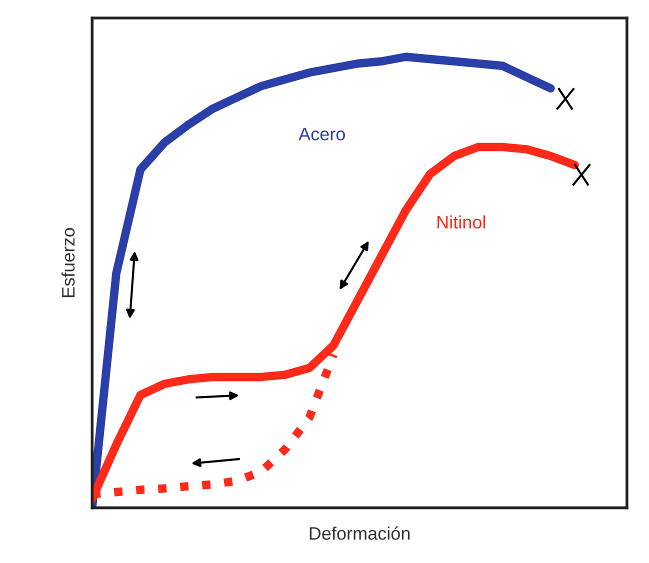 The image size is (649, 563). I want to click on series-label: Nitinol, so click(462, 222).